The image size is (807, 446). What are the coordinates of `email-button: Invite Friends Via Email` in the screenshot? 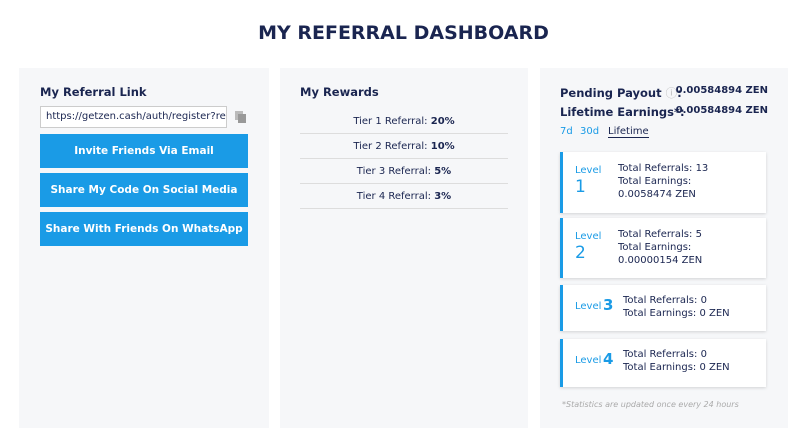 It's located at (144, 151).